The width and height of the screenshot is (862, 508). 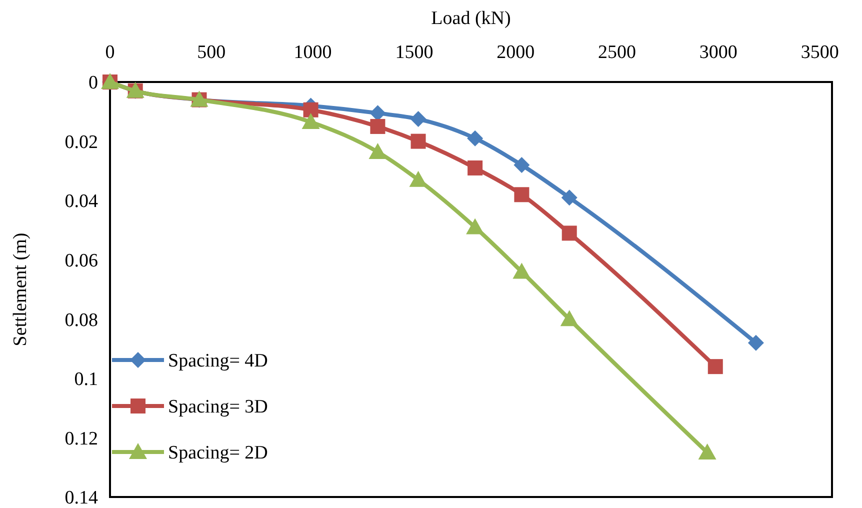 What do you see at coordinates (218, 407) in the screenshot?
I see `legend-label: Spacing= 3D` at bounding box center [218, 407].